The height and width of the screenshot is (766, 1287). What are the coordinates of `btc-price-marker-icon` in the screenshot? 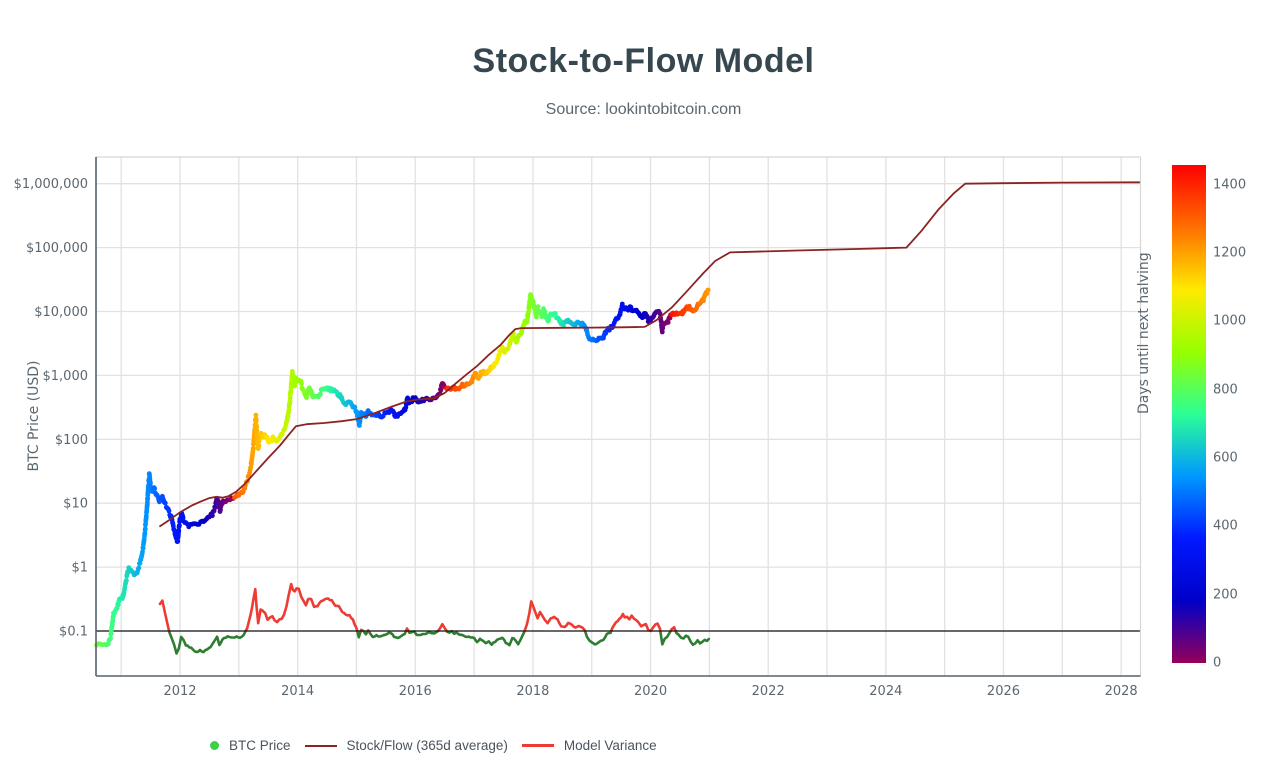 It's located at (214, 745).